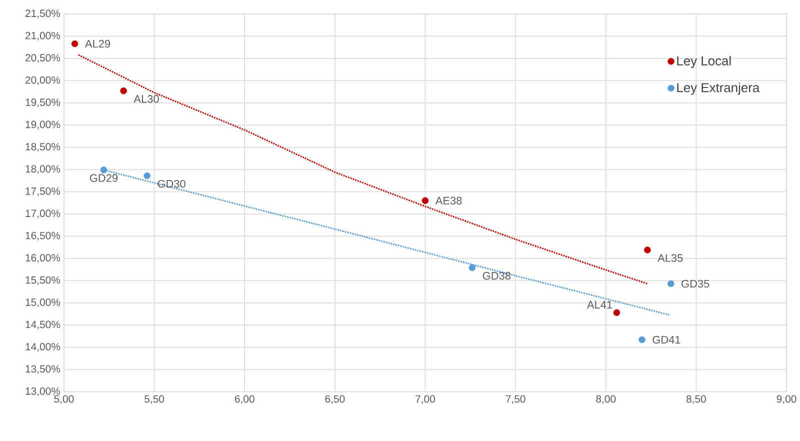 The height and width of the screenshot is (441, 800). I want to click on y-tick-label: 16,50%, so click(43, 236).